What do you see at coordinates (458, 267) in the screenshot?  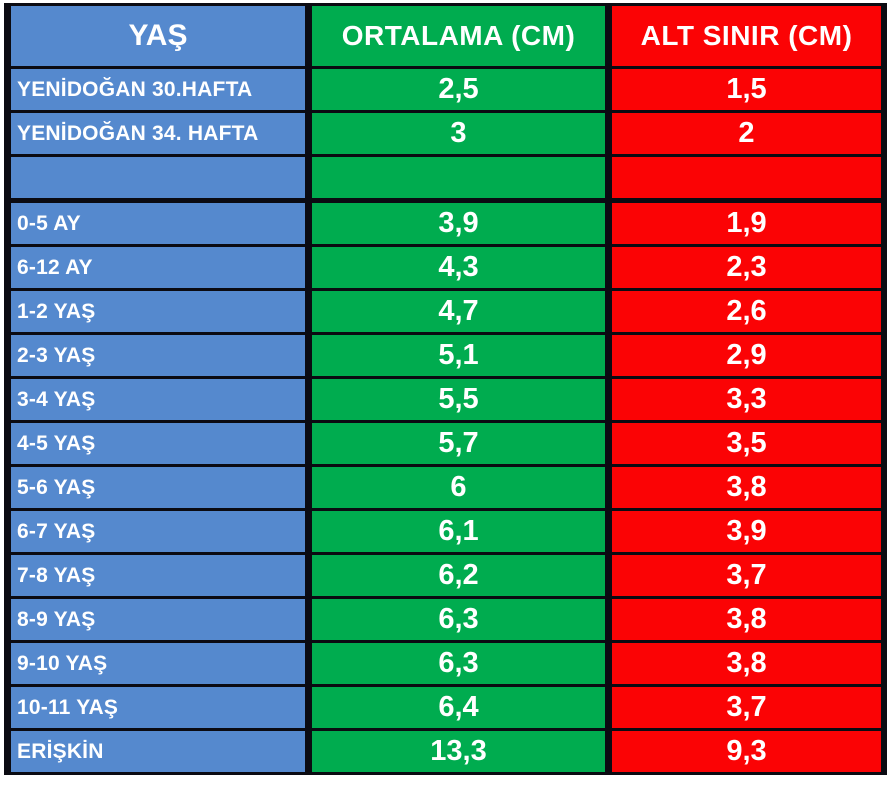 I see `average-value-cell: 4,3` at bounding box center [458, 267].